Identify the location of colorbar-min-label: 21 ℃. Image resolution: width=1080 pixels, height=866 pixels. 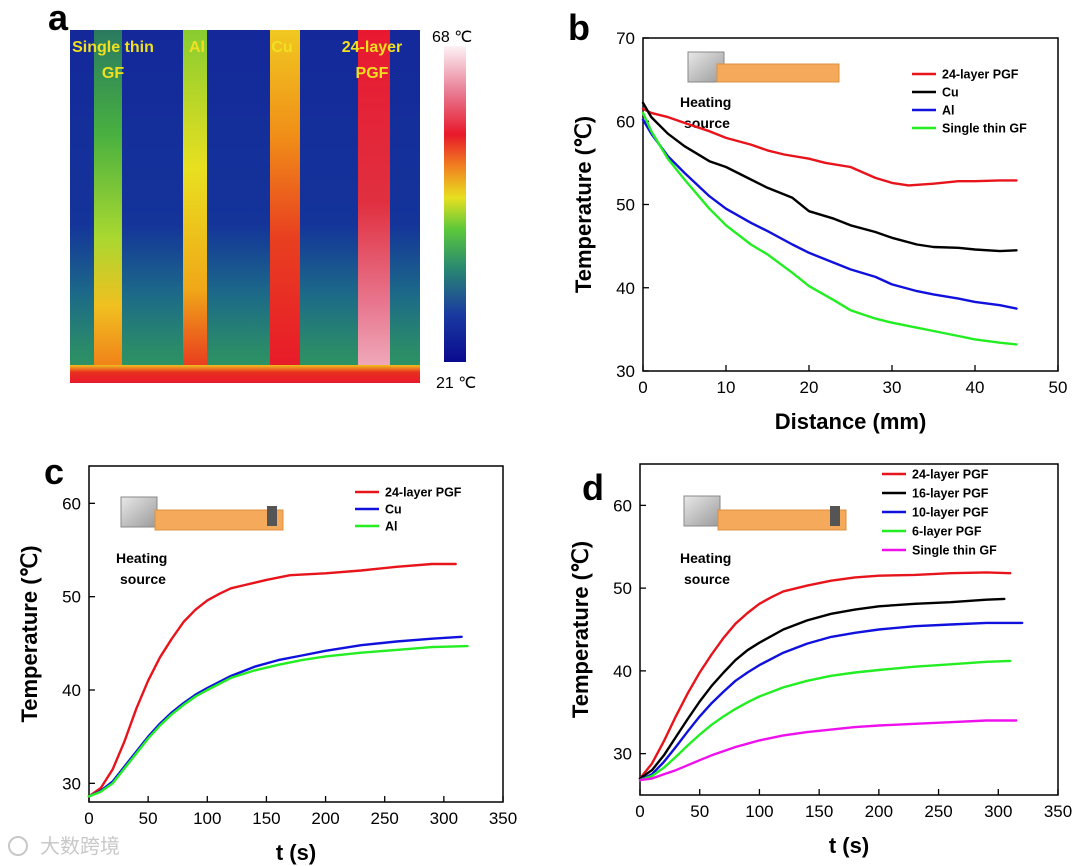
(456, 383).